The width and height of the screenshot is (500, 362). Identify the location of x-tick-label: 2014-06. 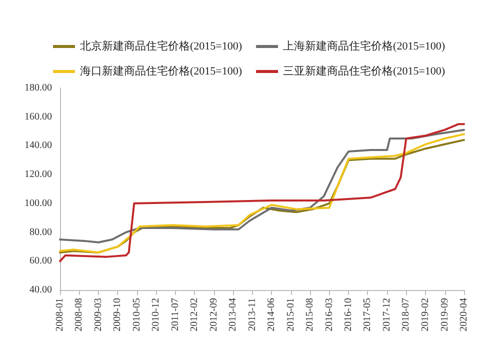
(272, 315).